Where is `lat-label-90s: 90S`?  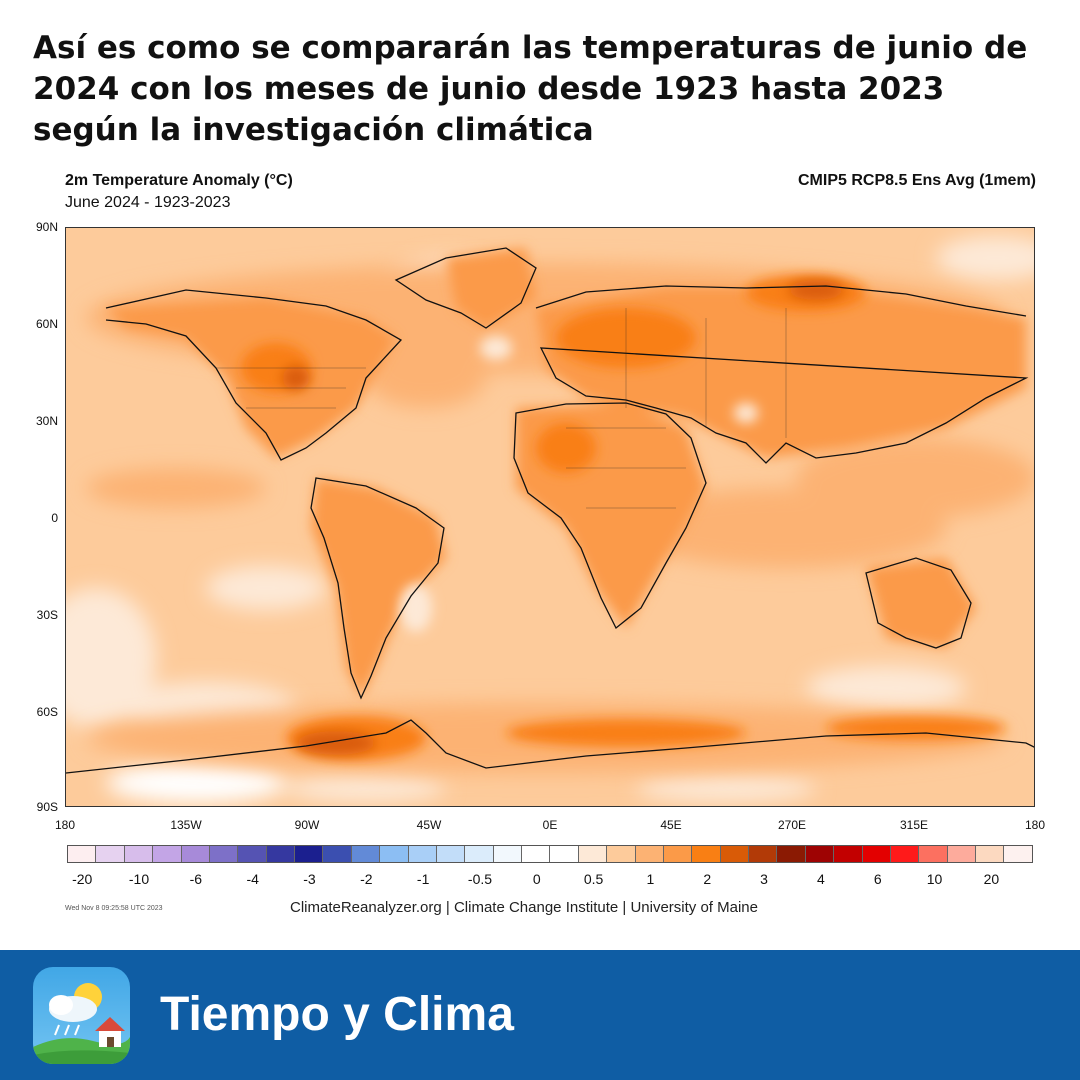
lat-label-90s: 90S is located at coordinates (47, 807).